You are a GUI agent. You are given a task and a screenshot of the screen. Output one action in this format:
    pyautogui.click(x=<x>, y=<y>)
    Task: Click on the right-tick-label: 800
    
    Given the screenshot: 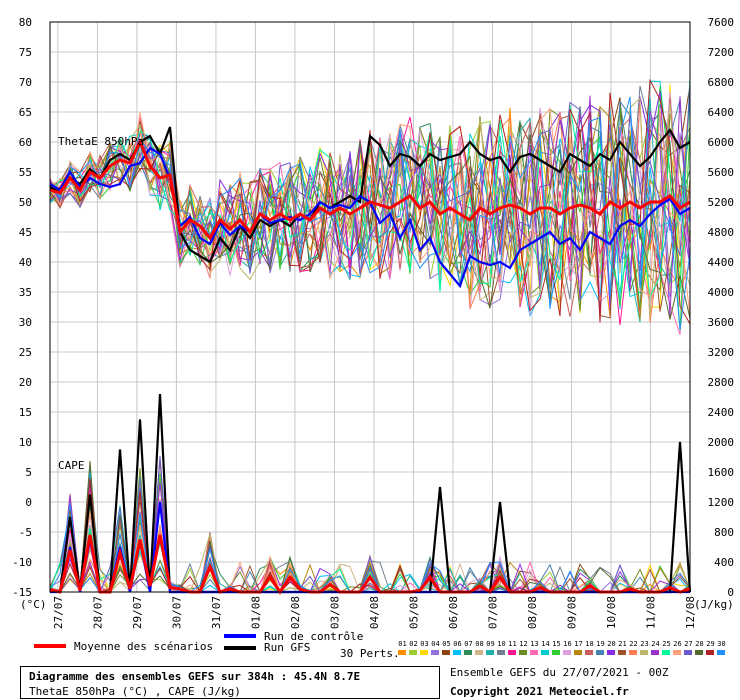 What is the action you would take?
    pyautogui.click(x=724, y=532)
    